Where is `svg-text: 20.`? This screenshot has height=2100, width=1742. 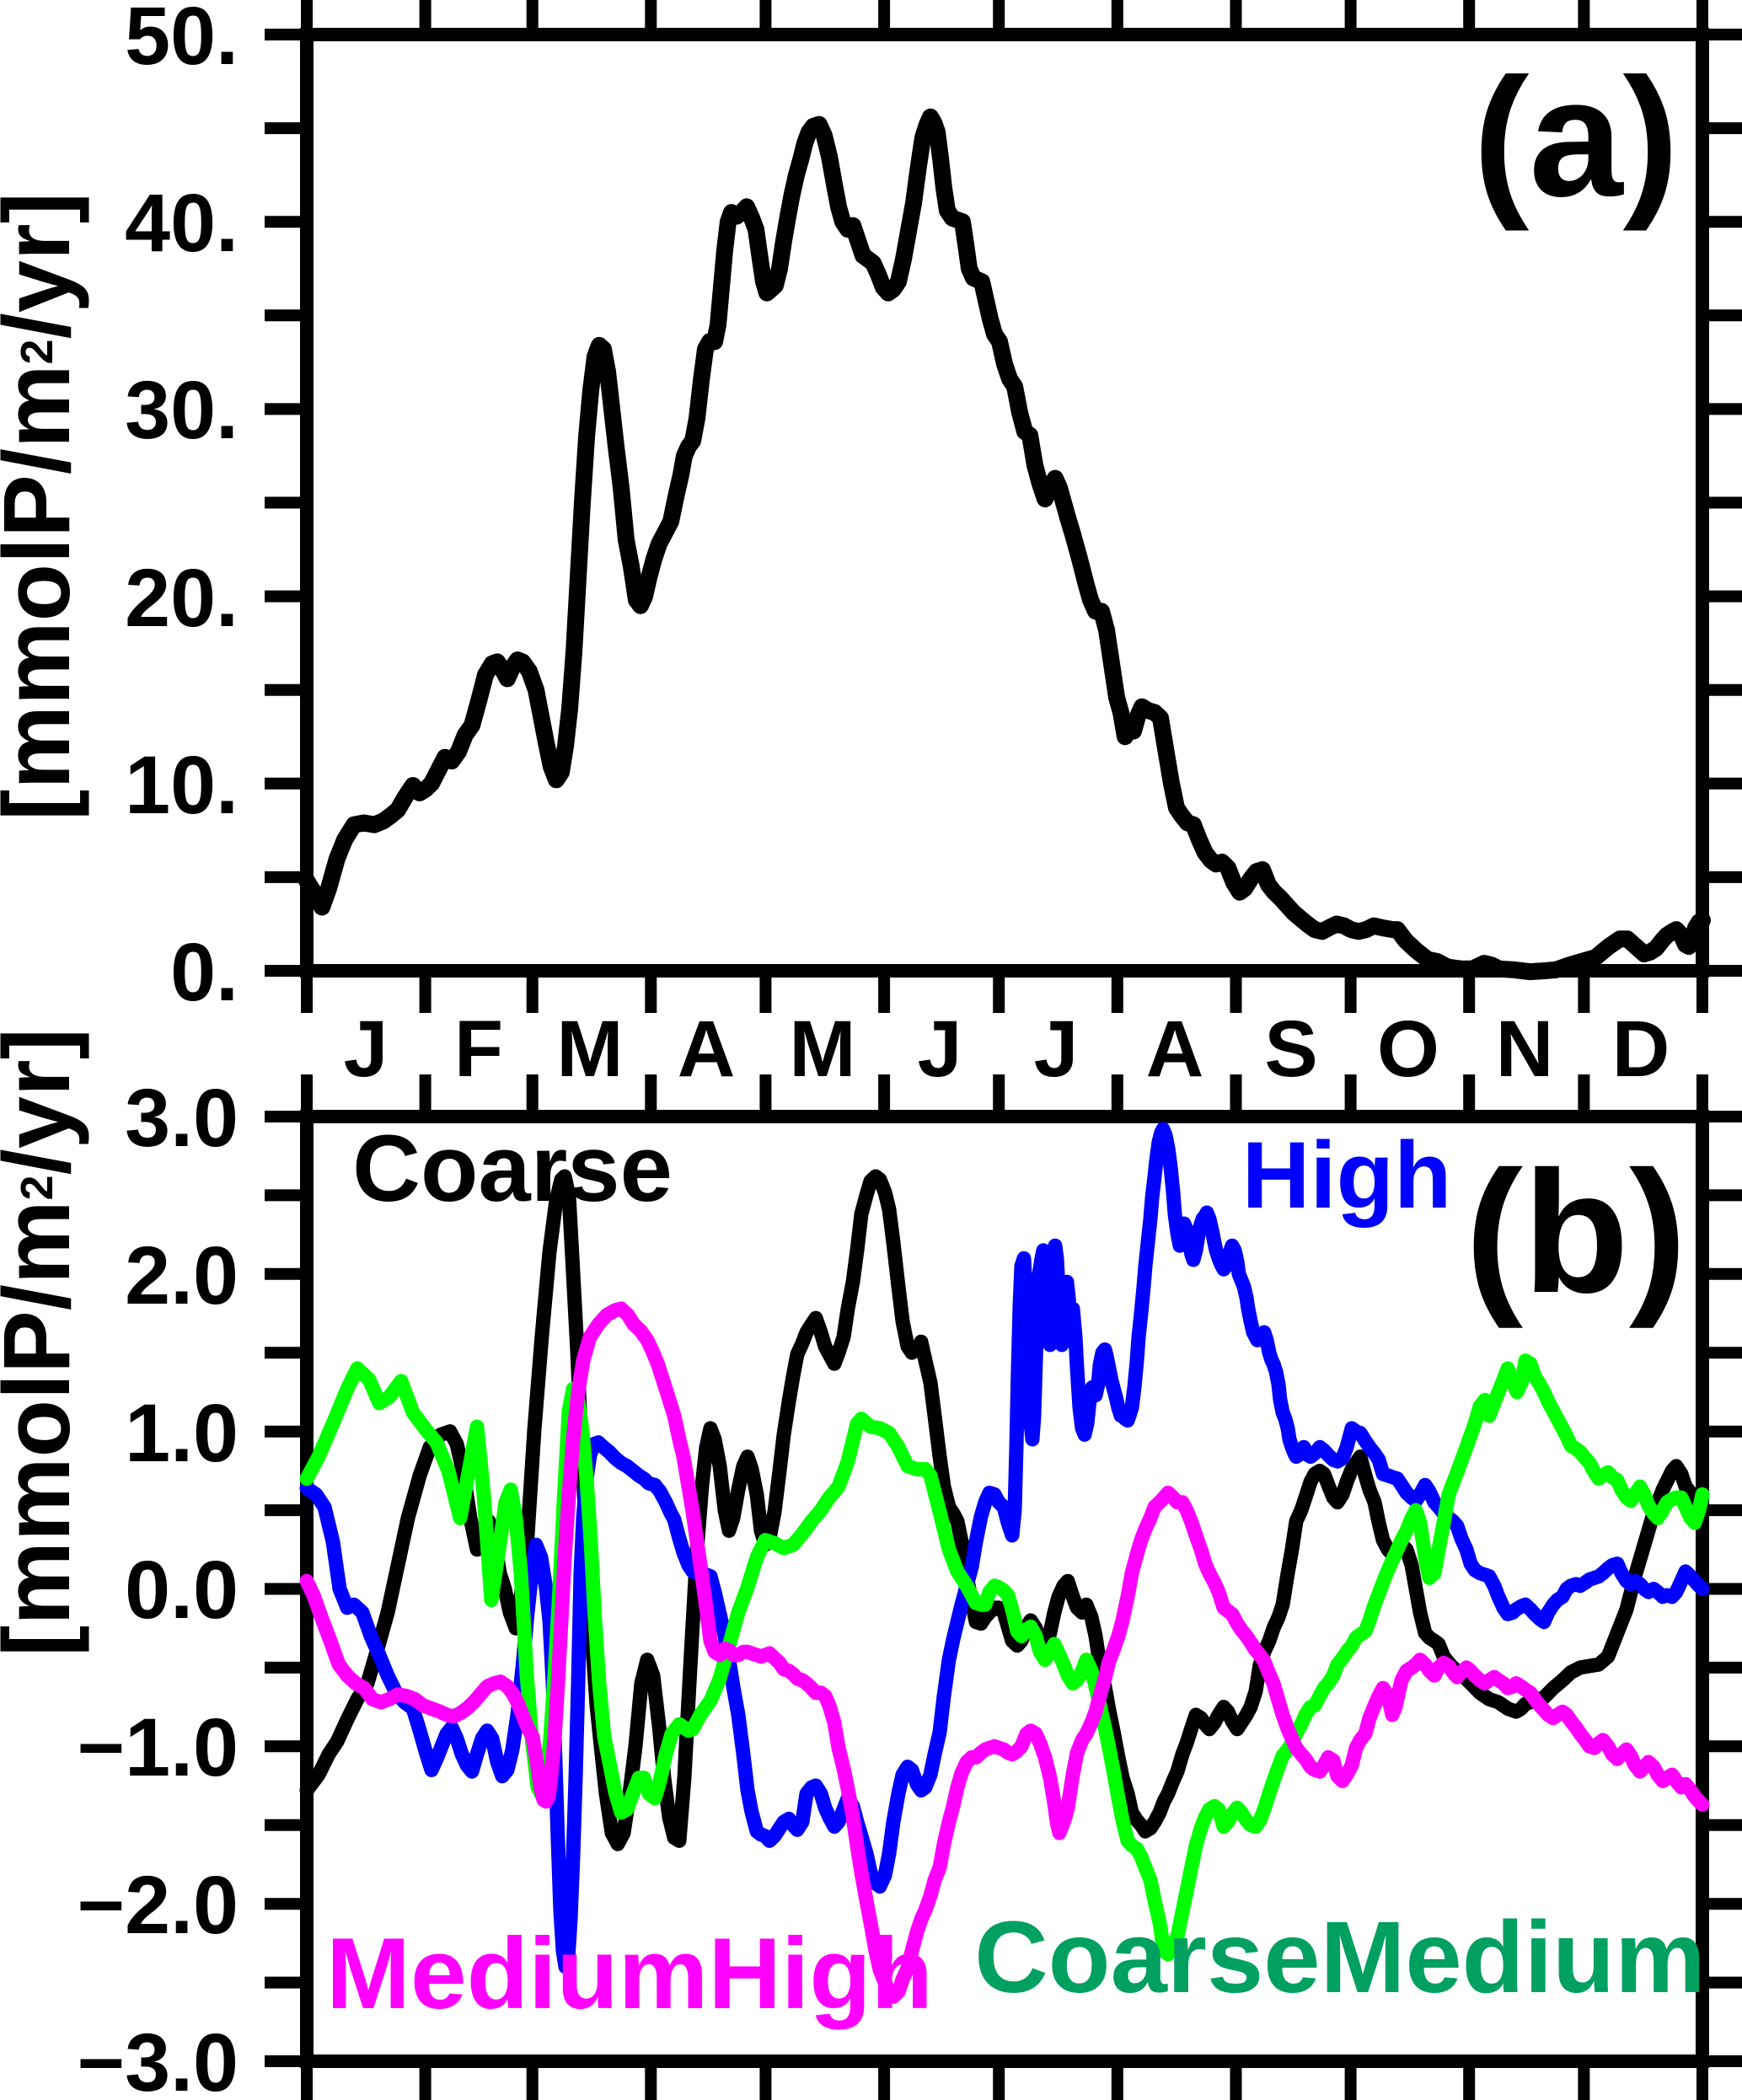
svg-text: 20. is located at coordinates (182, 598).